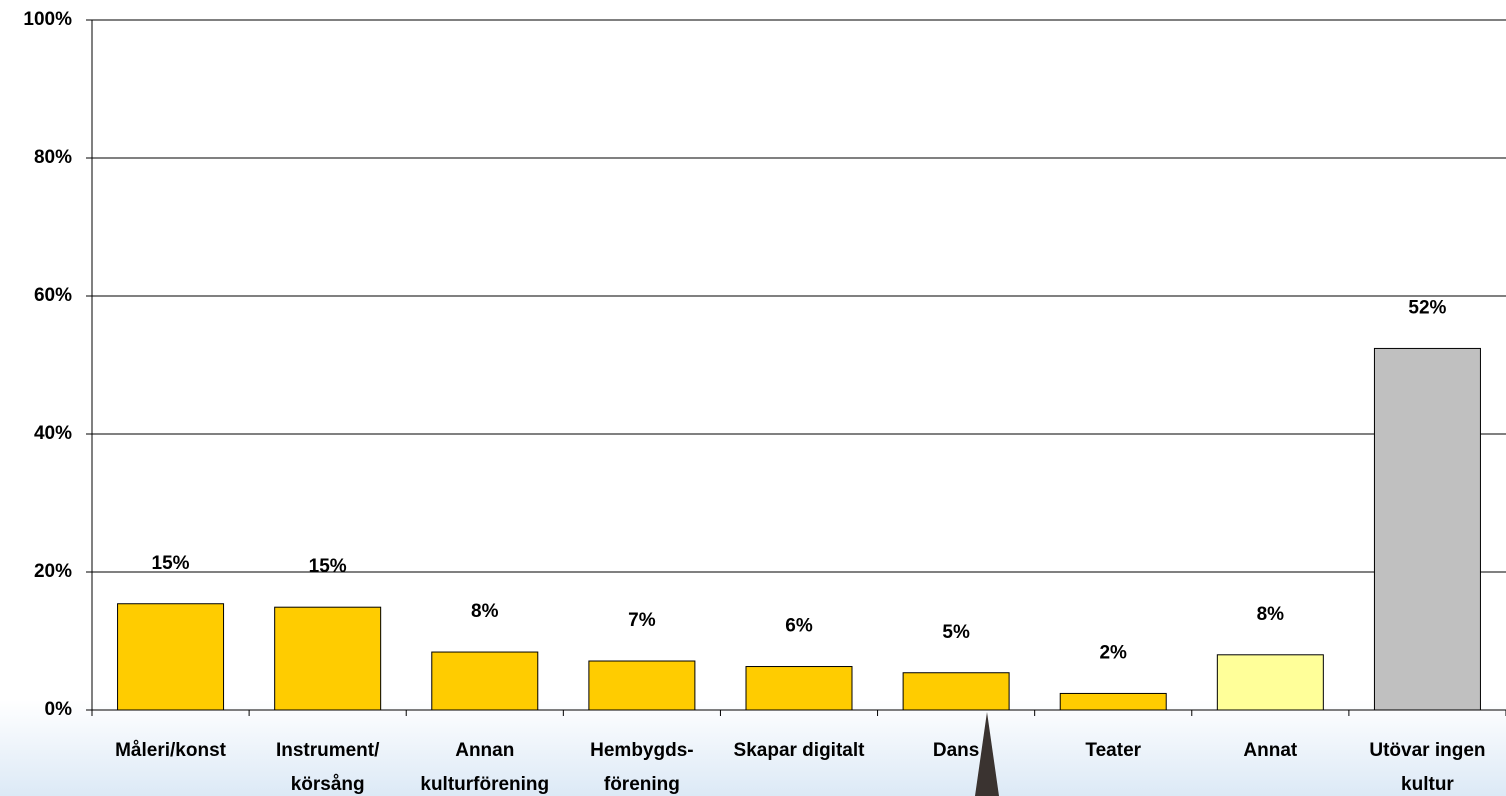 Image resolution: width=1506 pixels, height=796 pixels. Describe the element at coordinates (59, 709) in the screenshot. I see `y-tick-label: 0%` at that location.